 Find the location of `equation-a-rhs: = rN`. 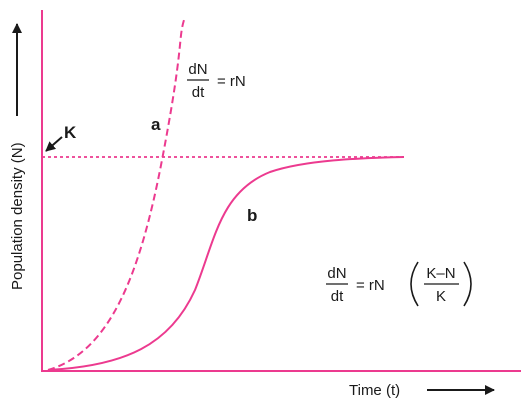

equation-a-rhs: = rN is located at coordinates (231, 81).